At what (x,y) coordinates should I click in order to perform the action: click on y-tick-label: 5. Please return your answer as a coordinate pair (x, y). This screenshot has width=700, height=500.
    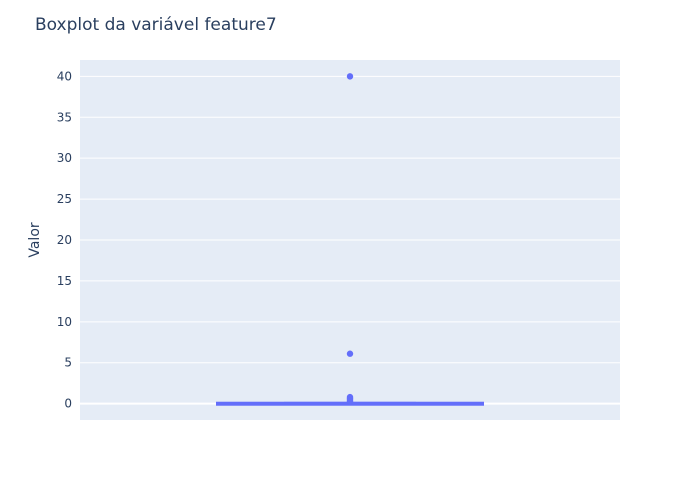
    Looking at the image, I should click on (68, 363).